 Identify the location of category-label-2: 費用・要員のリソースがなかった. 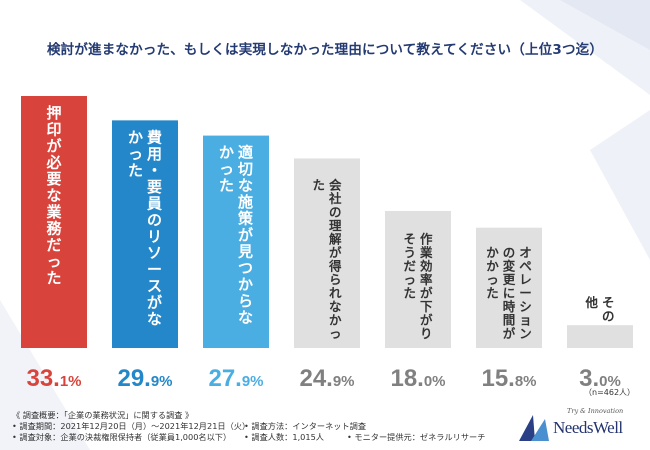
(145, 228).